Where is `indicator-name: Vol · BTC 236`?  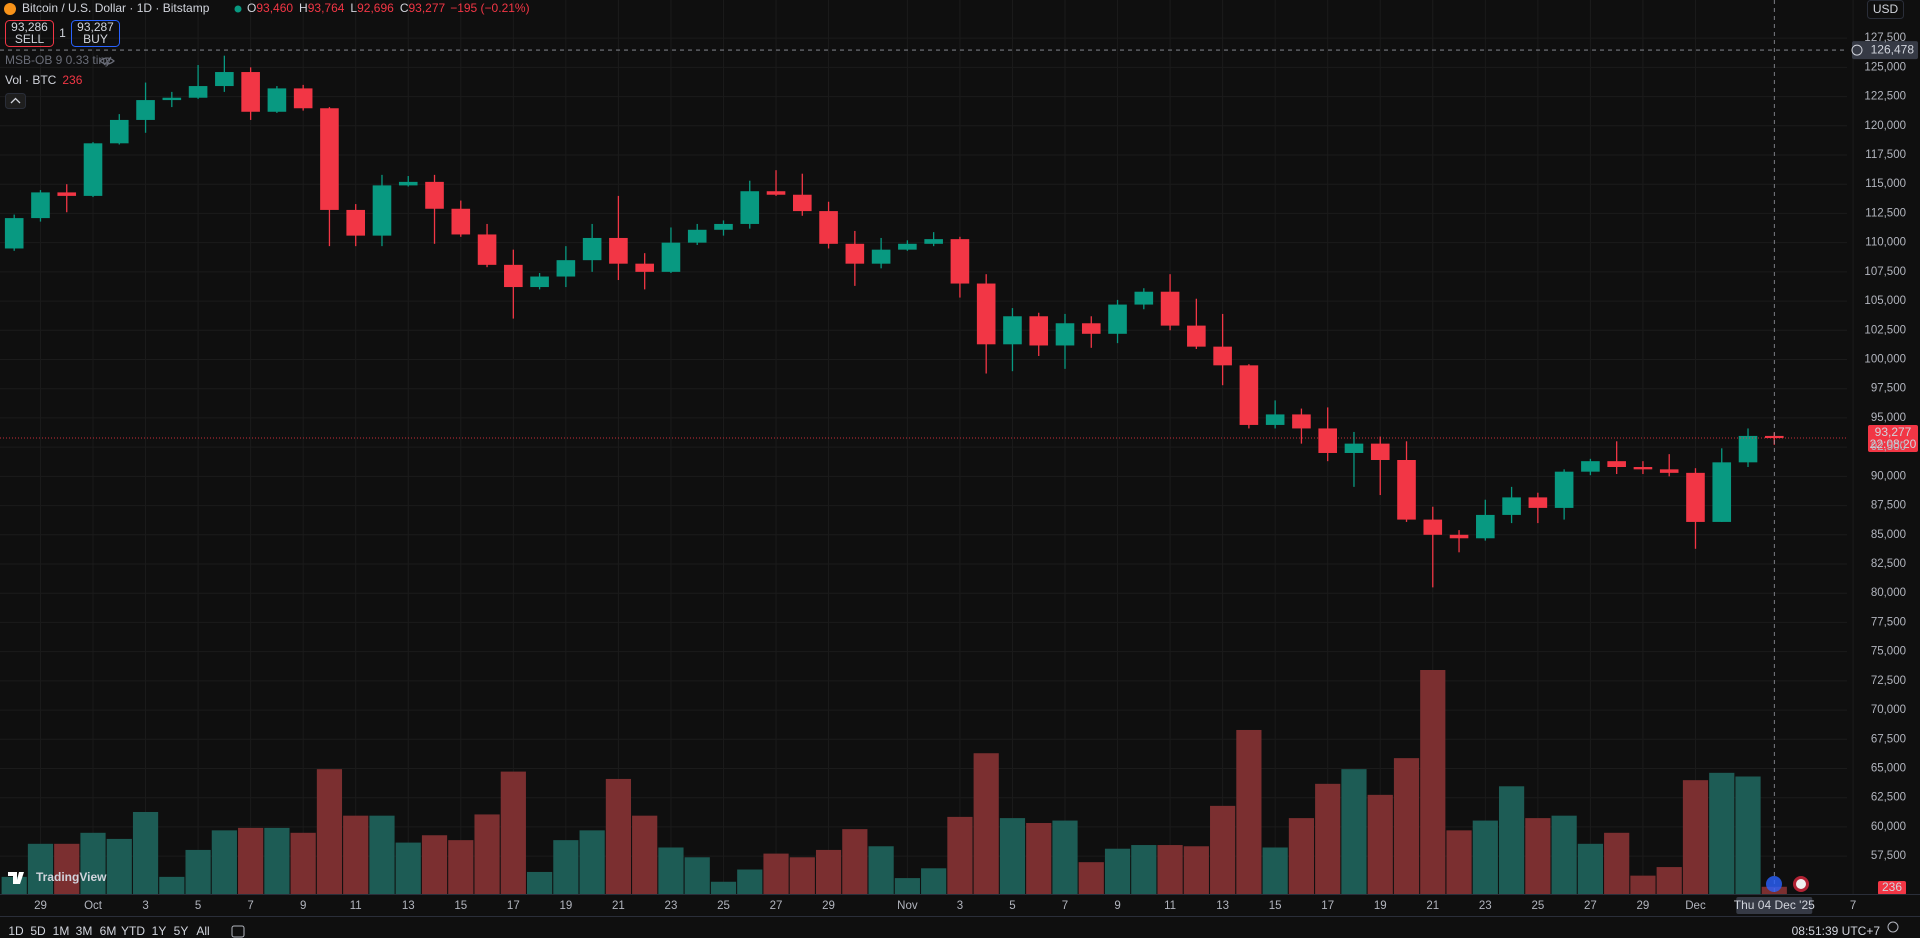
indicator-name: Vol · BTC 236 is located at coordinates (44, 80).